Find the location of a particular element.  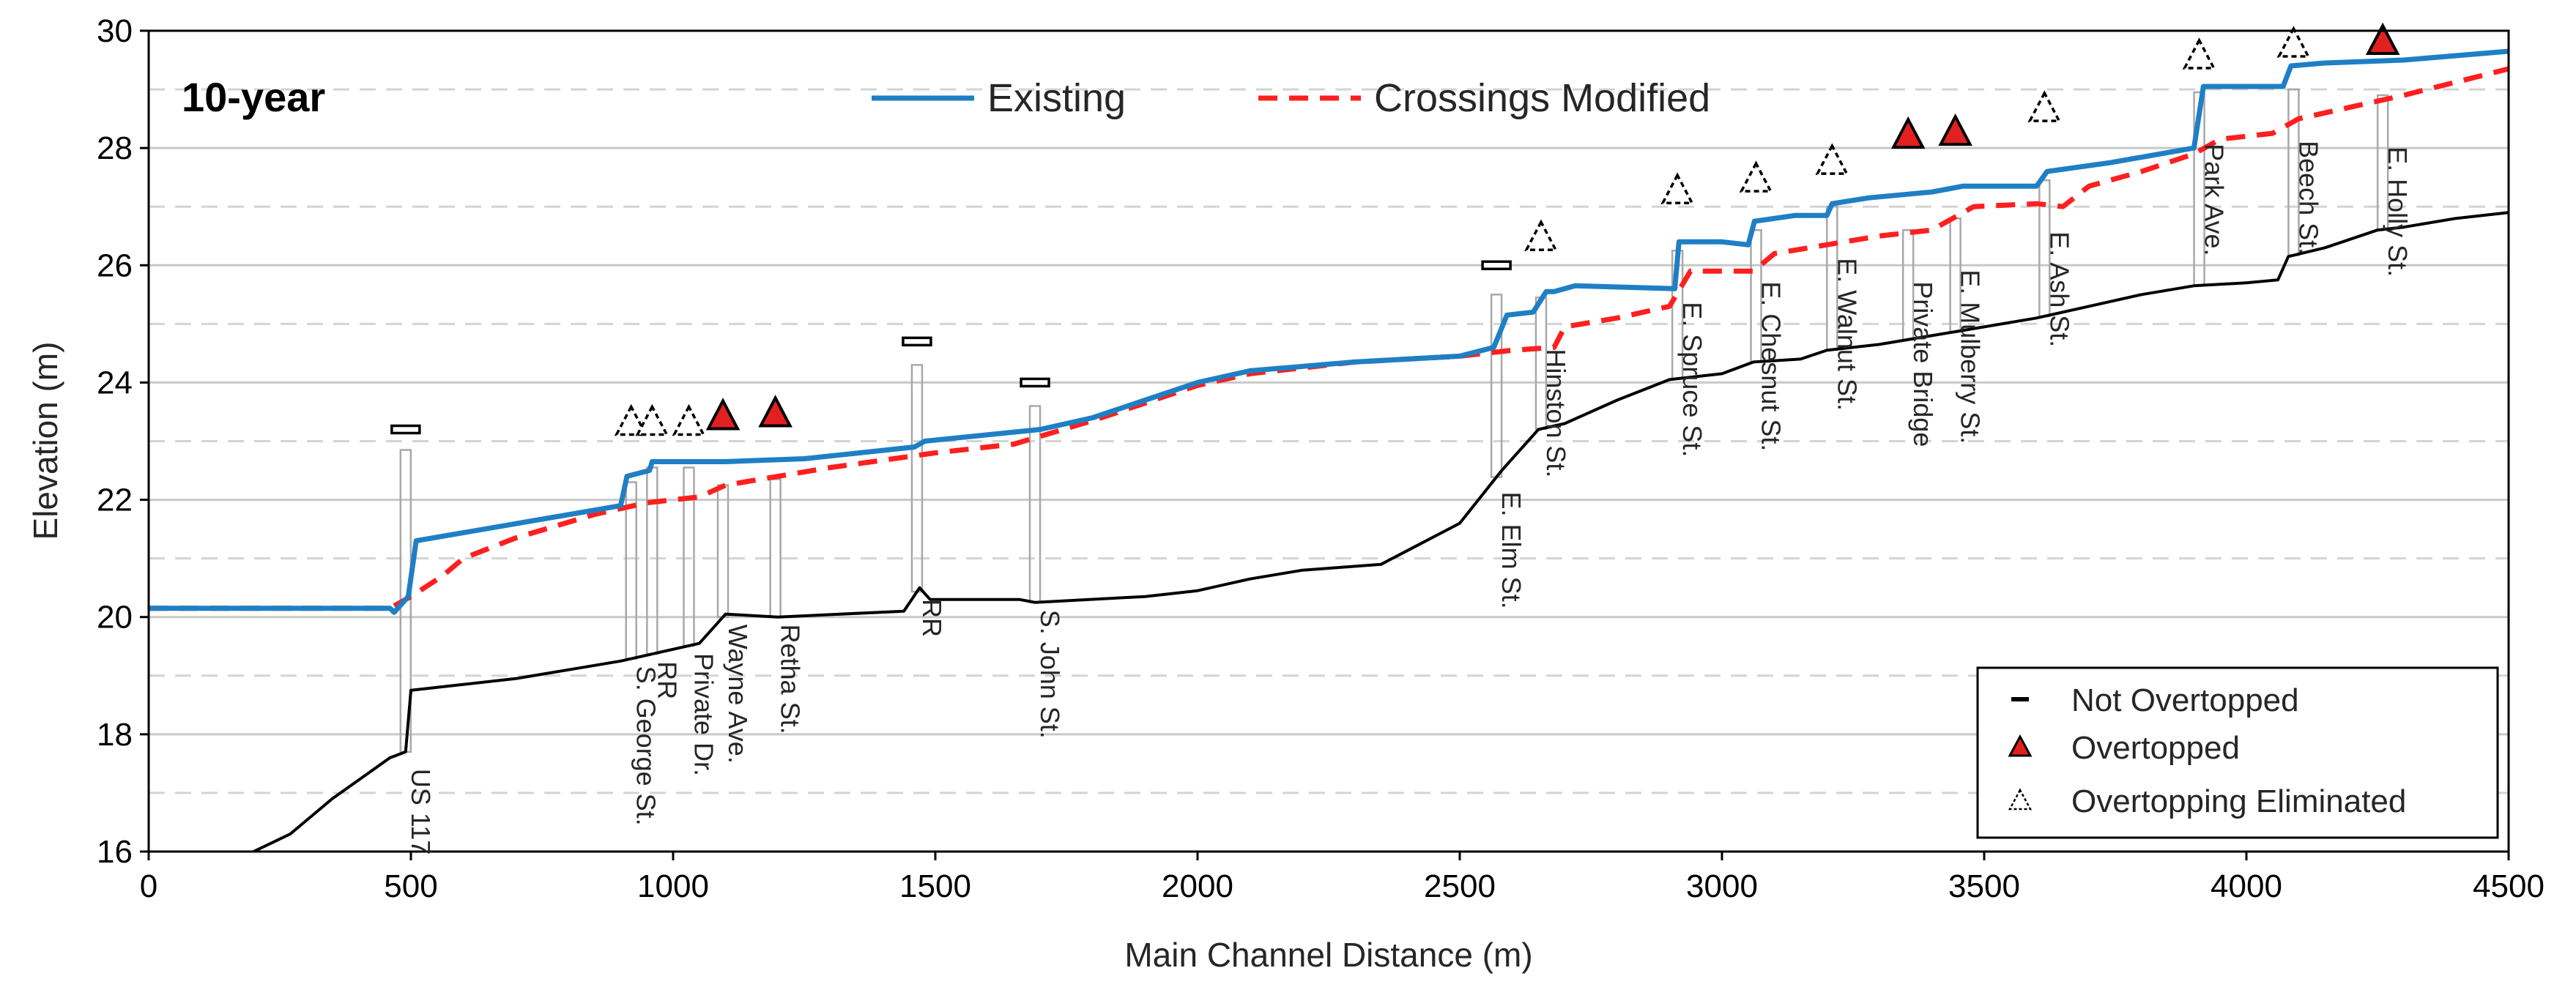

legend-label-crossings-modified: Crossings Modified is located at coordinates (1542, 98).